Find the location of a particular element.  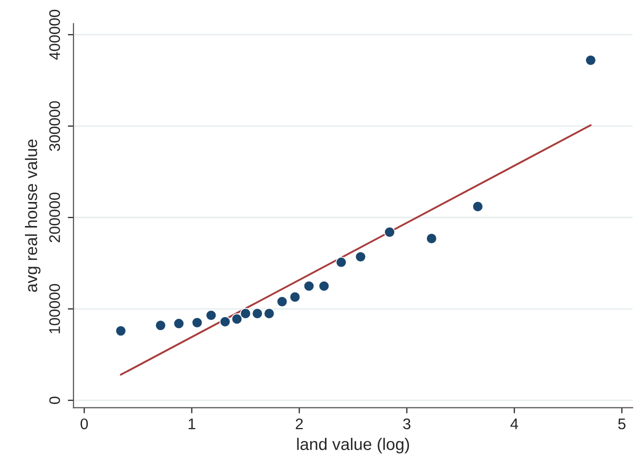

y-tick-label: 400000 is located at coordinates (54, 35).